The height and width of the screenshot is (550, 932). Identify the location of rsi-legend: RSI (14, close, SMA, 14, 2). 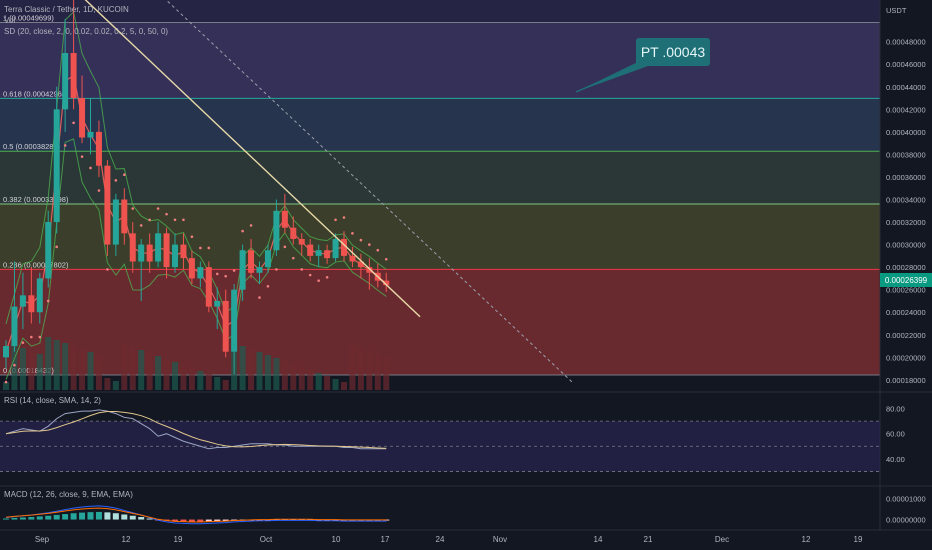
(52, 400).